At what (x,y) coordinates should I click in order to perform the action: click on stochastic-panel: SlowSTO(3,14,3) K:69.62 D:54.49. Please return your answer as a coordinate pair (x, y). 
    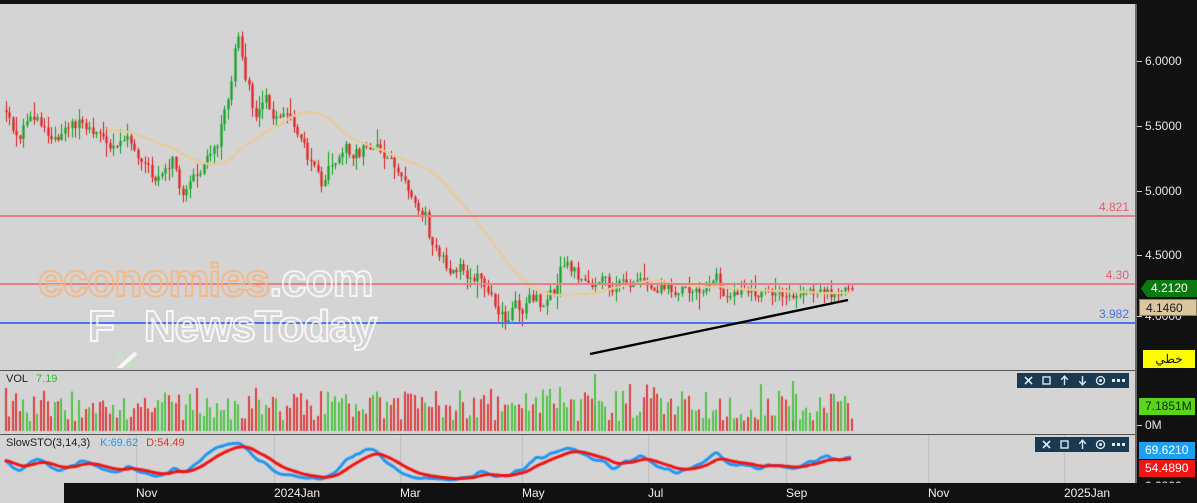
    Looking at the image, I should click on (567, 458).